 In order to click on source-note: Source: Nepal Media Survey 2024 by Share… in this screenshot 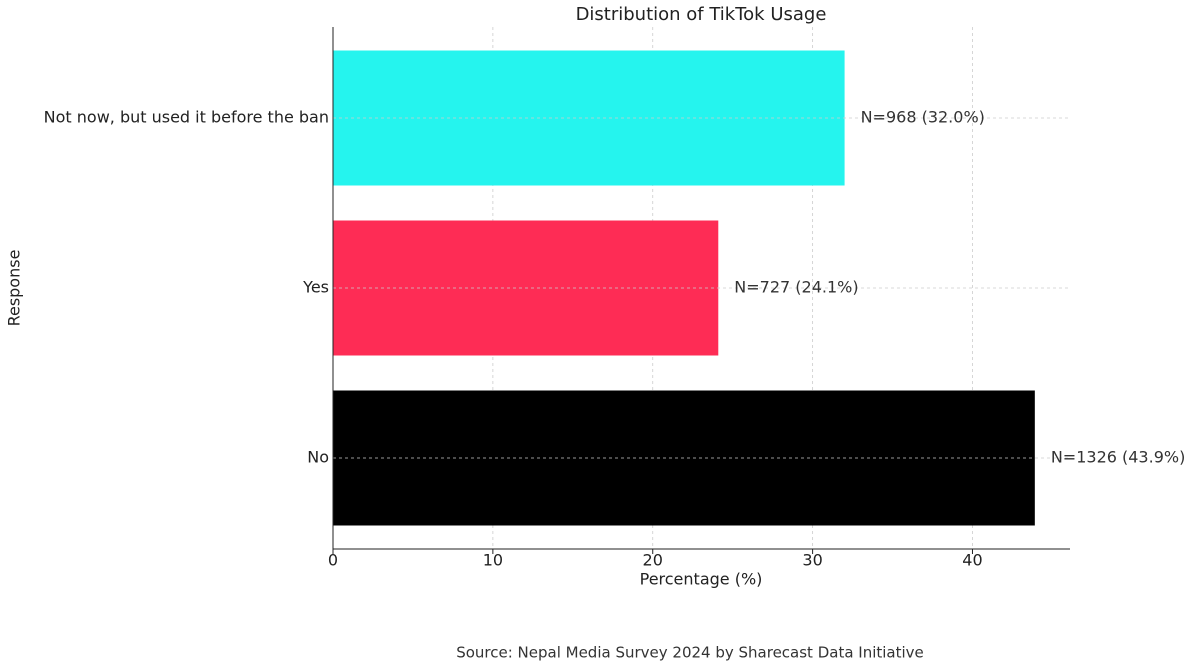, I will do `click(690, 653)`.